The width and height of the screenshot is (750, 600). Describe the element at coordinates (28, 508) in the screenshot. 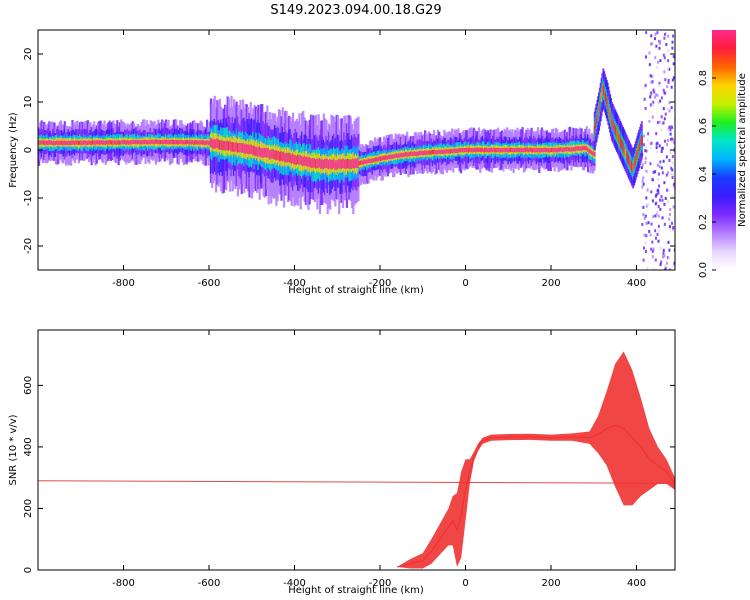

I see `y-tick-label: 200` at that location.